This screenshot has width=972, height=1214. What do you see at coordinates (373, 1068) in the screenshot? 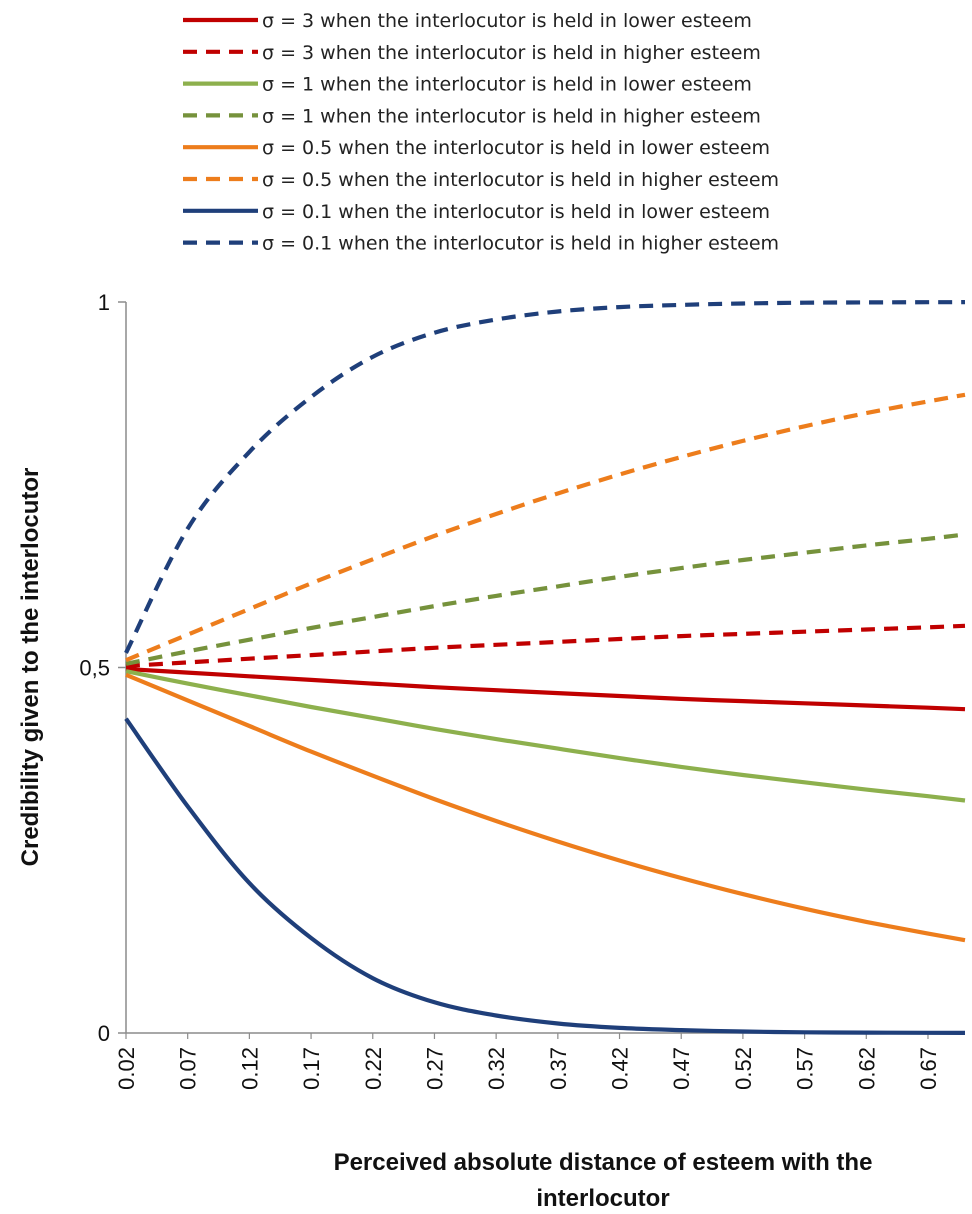
I see `x-tick-label: 0.22` at bounding box center [373, 1068].